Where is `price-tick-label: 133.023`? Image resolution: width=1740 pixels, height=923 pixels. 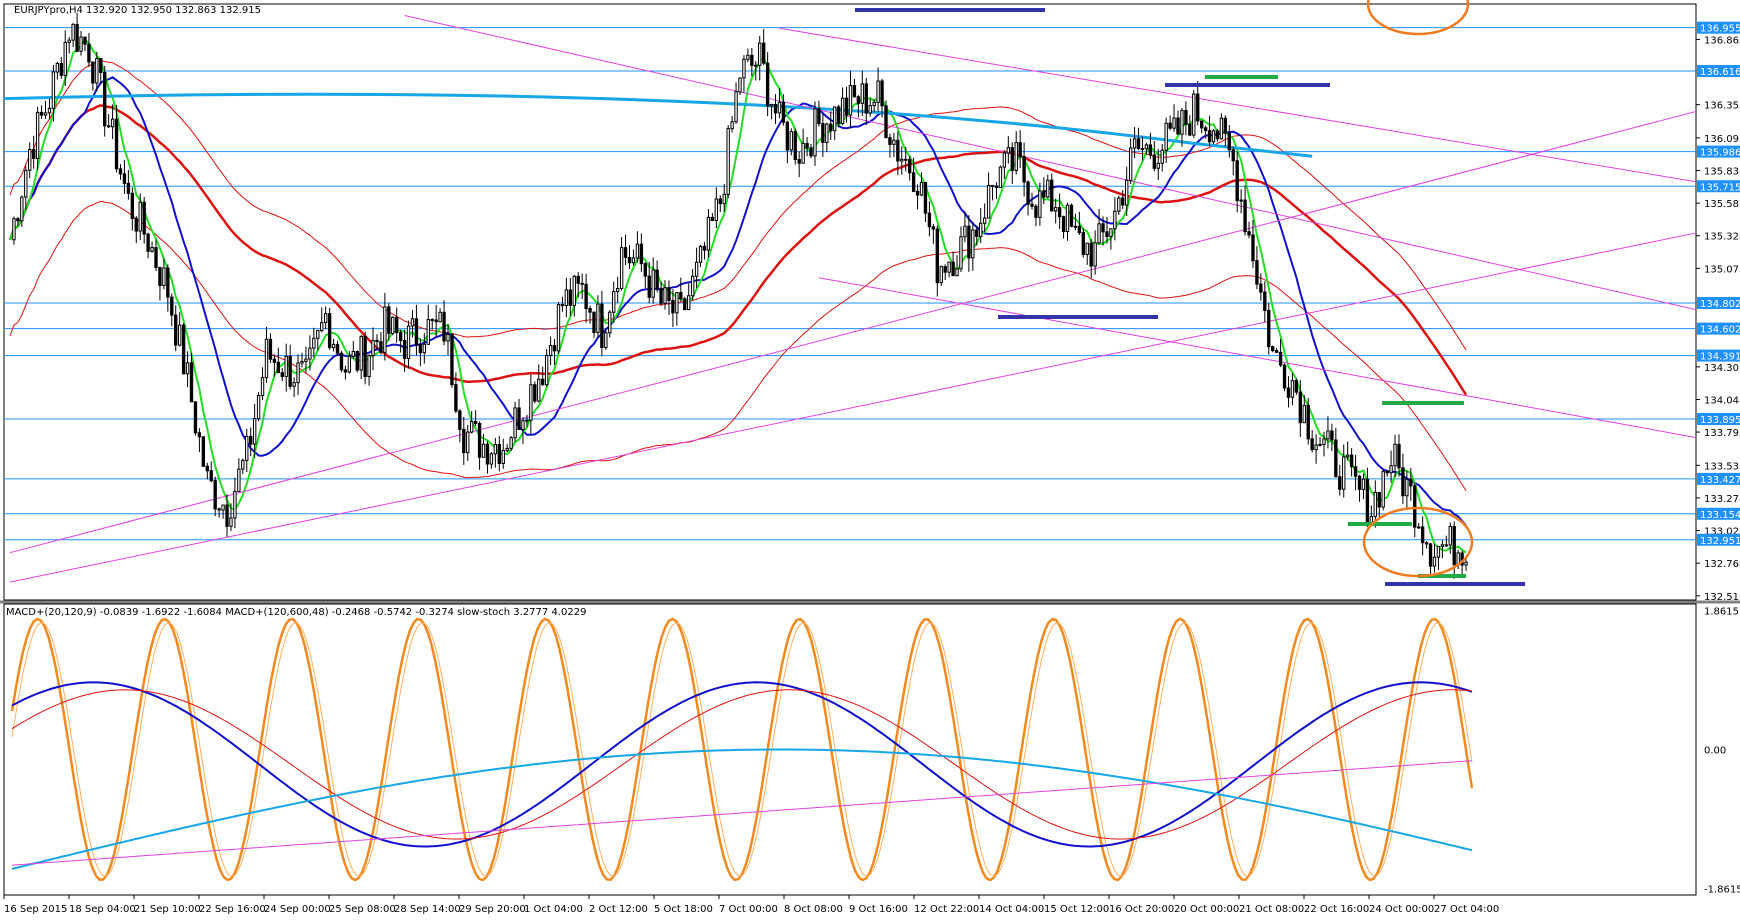
price-tick-label: 133.023 is located at coordinates (1722, 532).